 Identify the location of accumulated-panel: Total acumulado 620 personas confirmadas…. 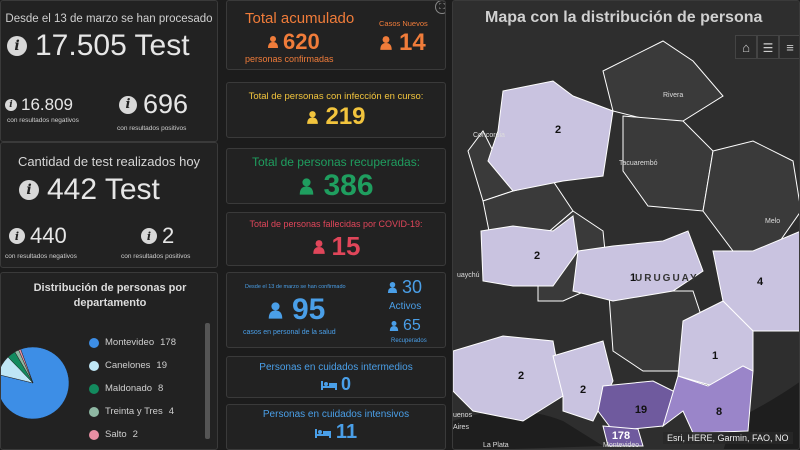
(336, 35).